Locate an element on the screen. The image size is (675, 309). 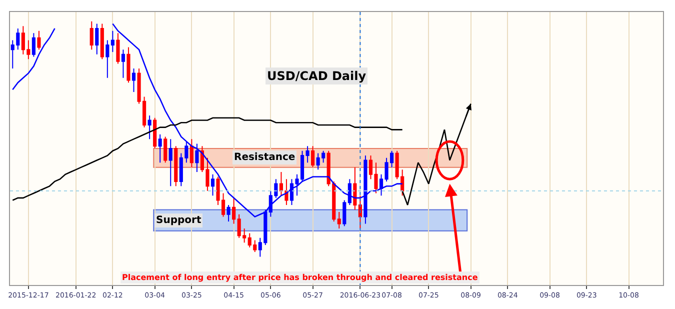
band-label: Resistance is located at coordinates (265, 157).